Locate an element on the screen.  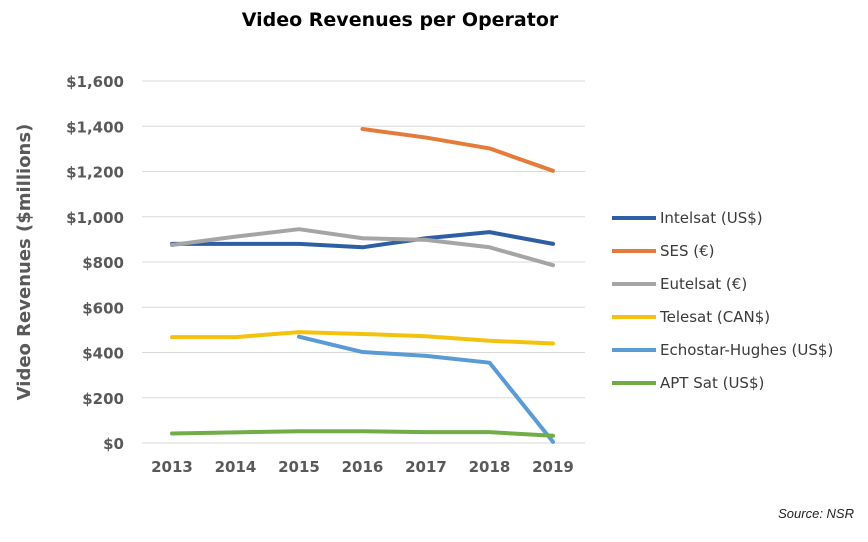
y-tick-label: $600 is located at coordinates (103, 308).